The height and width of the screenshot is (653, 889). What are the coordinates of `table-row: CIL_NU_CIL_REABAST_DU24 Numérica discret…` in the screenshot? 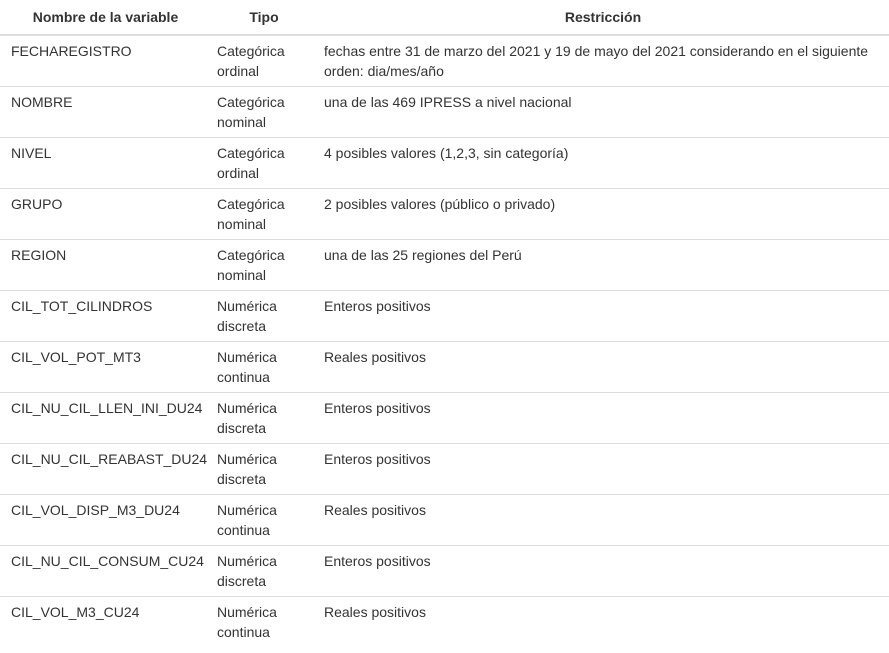 It's located at (444, 469).